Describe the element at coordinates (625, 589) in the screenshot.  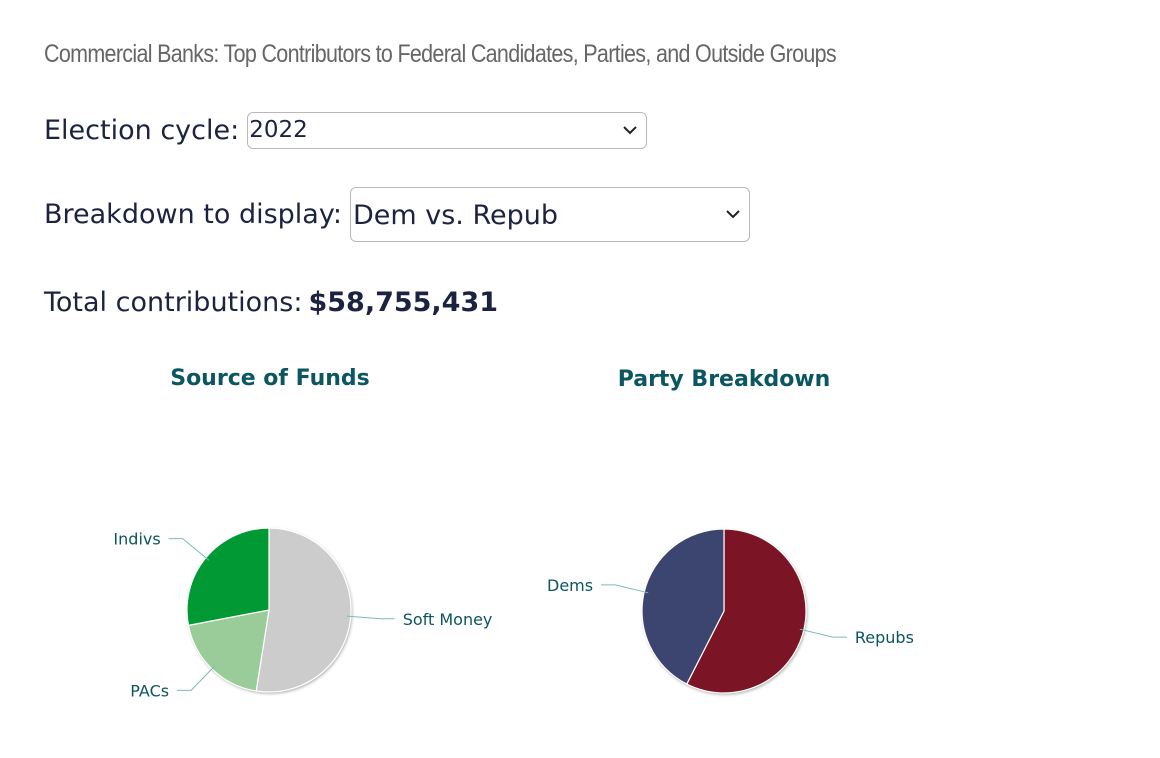
I see `leader-line-dems` at that location.